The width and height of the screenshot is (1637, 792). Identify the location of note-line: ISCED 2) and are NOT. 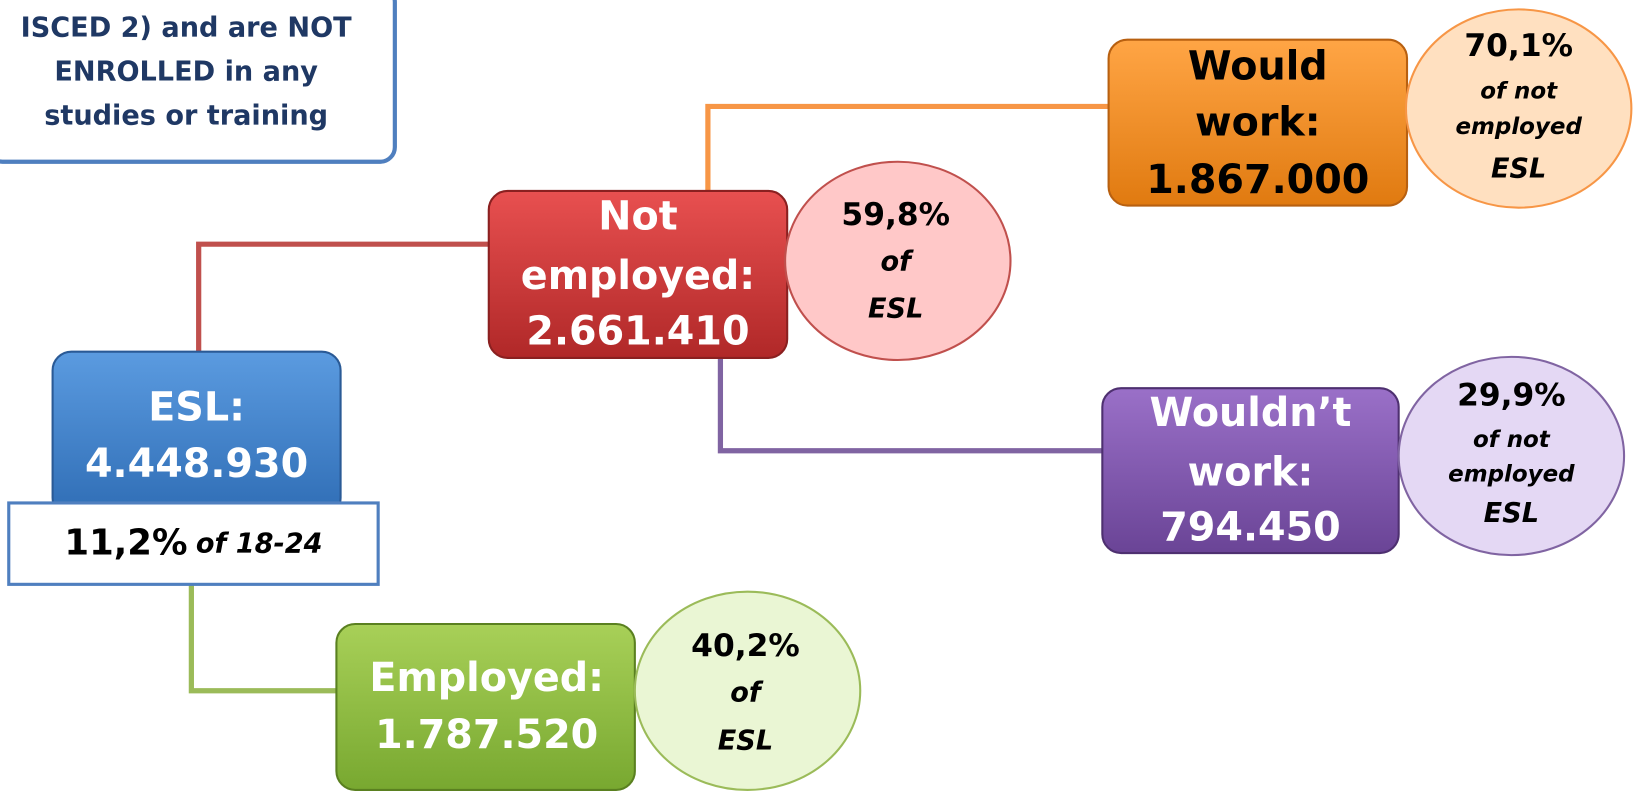
(186, 28).